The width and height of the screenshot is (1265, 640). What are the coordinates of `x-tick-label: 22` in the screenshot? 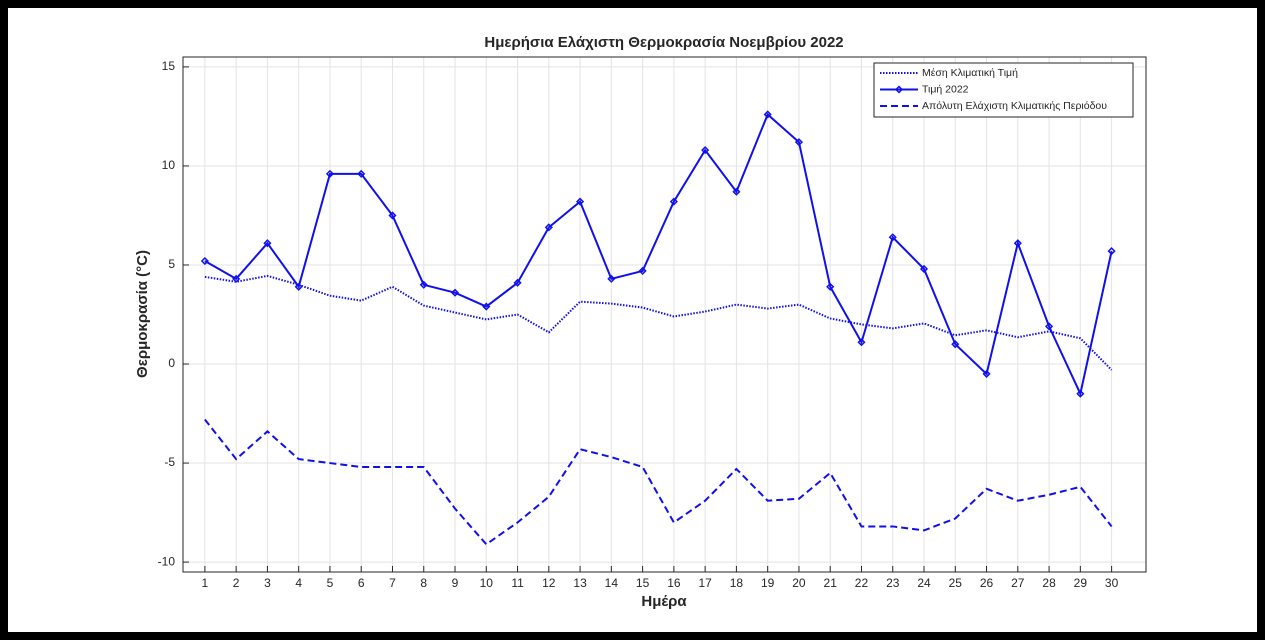 It's located at (862, 583).